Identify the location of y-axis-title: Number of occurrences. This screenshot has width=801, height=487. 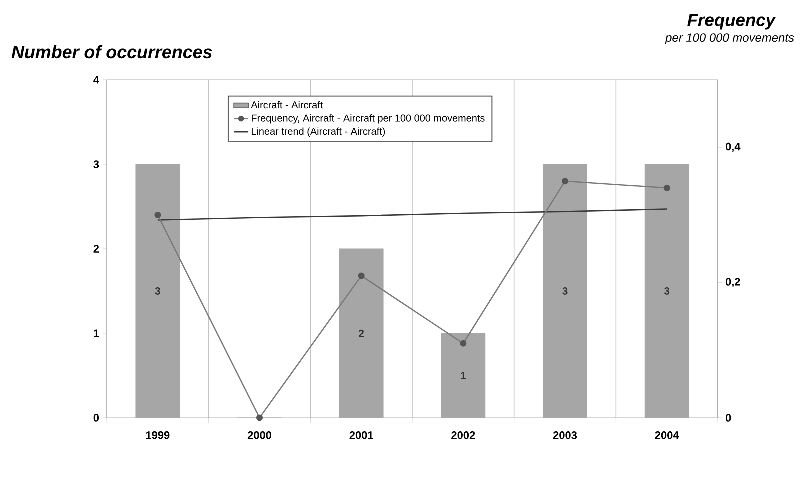
(112, 52).